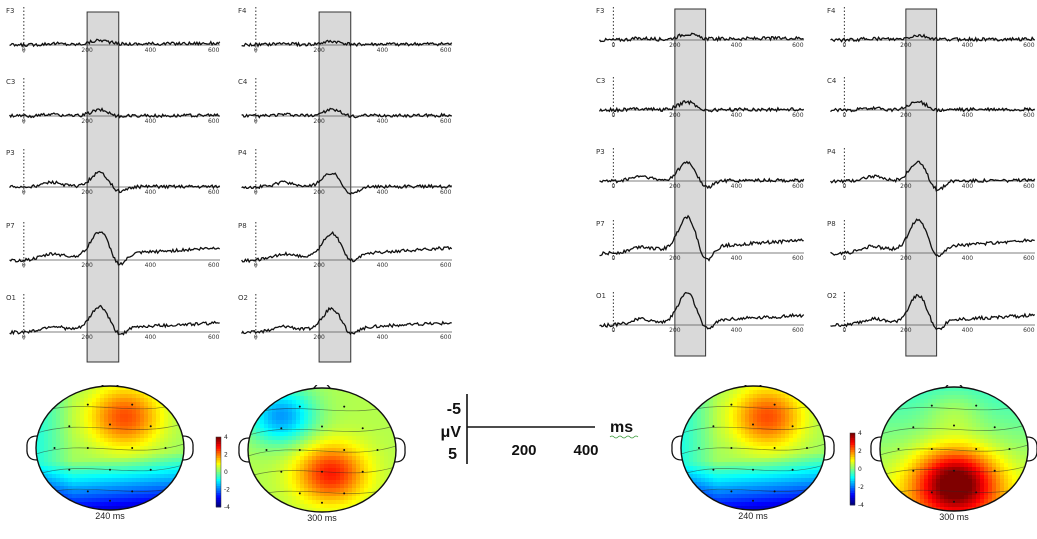 This screenshot has height=539, width=1037. What do you see at coordinates (87, 50) in the screenshot?
I see `left-tick-F3-200: 200` at bounding box center [87, 50].